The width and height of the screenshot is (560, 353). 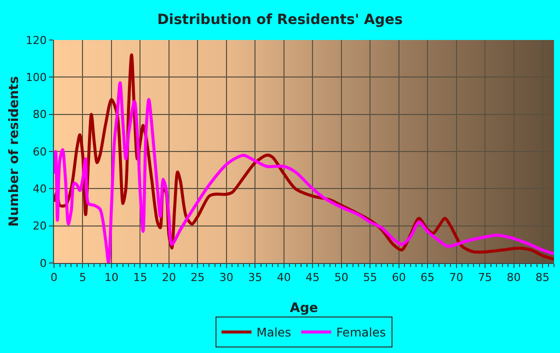 I want to click on y-axis-title: Number of residents, so click(x=14, y=151).